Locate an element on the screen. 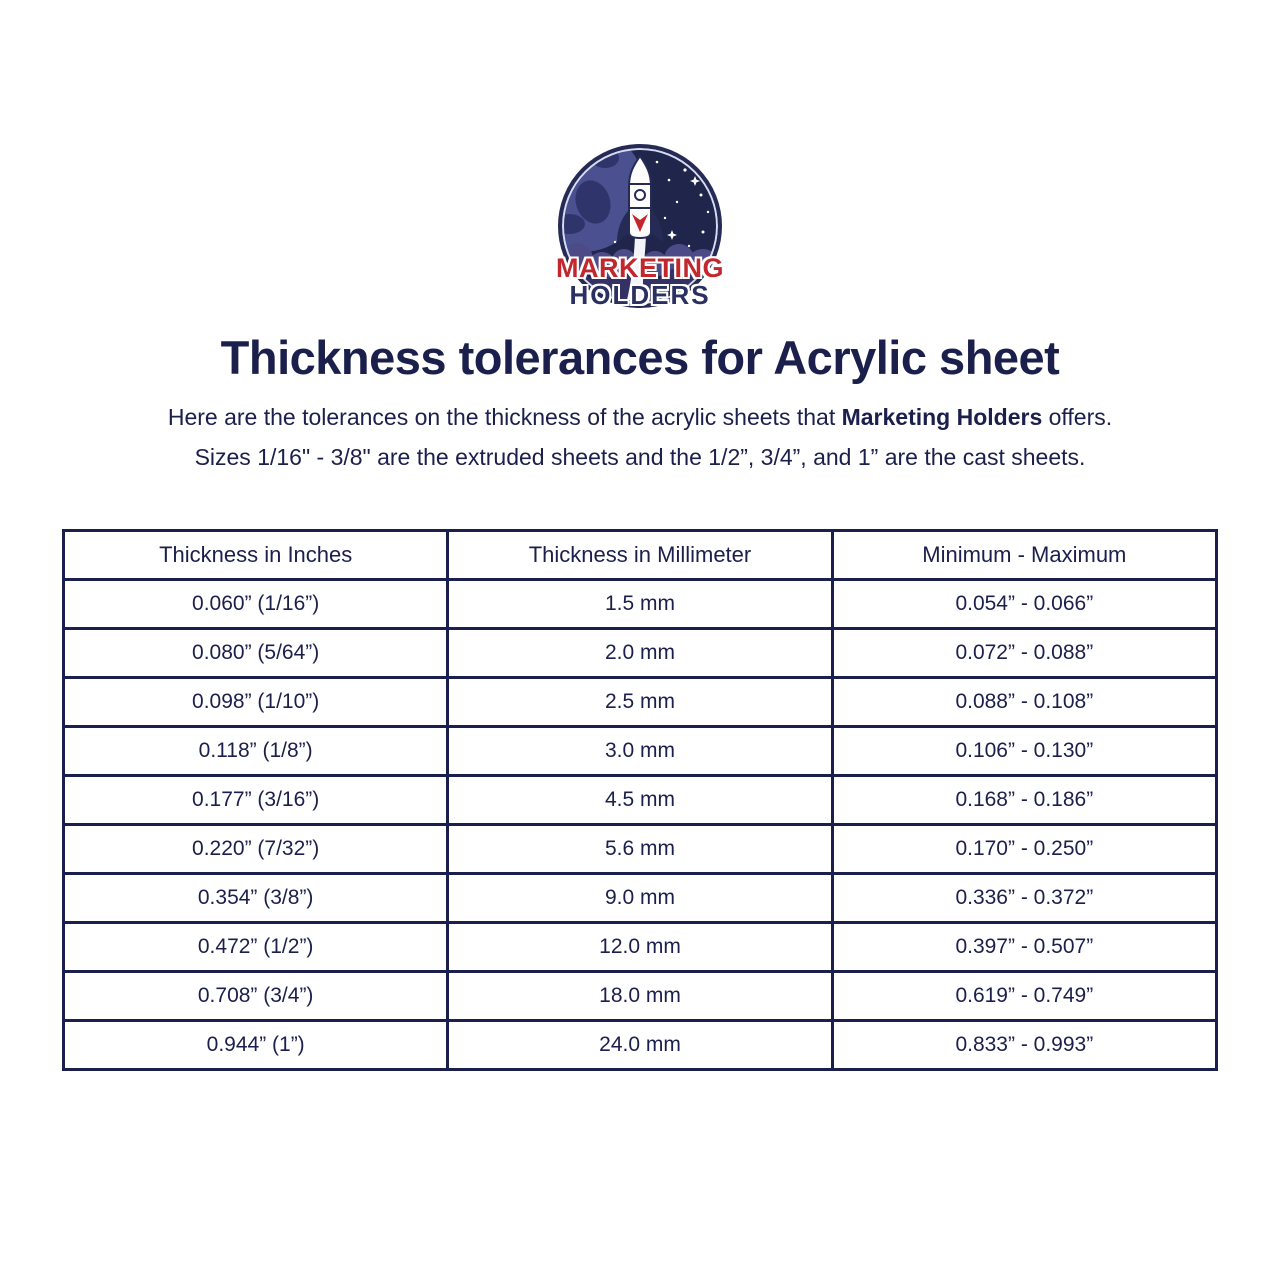  table-row: 0.944” (1”) 24.0 mm 0.833” - 0.993” is located at coordinates (640, 1045).